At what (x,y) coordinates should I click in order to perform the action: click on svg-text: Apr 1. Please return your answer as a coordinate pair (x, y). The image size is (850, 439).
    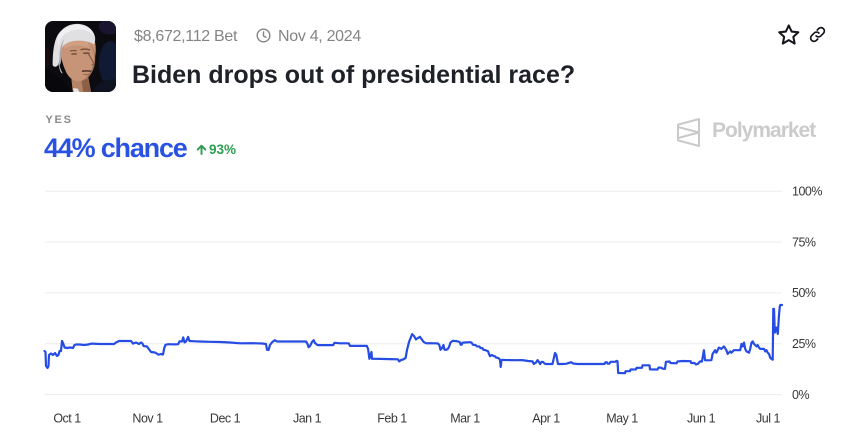
    Looking at the image, I should click on (546, 419).